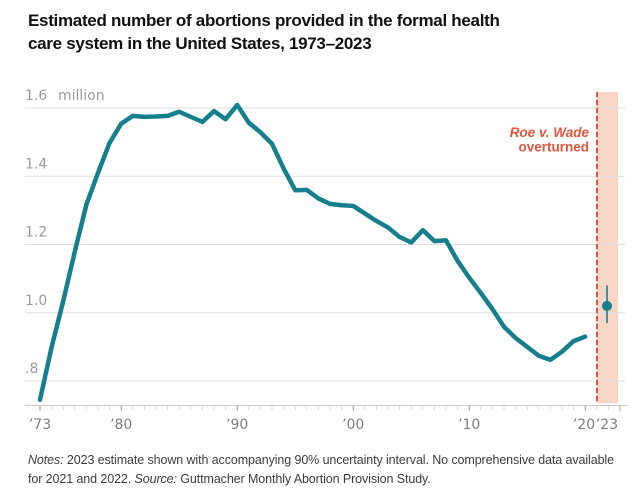  Describe the element at coordinates (155, 479) in the screenshot. I see `source-label: Source:` at that location.